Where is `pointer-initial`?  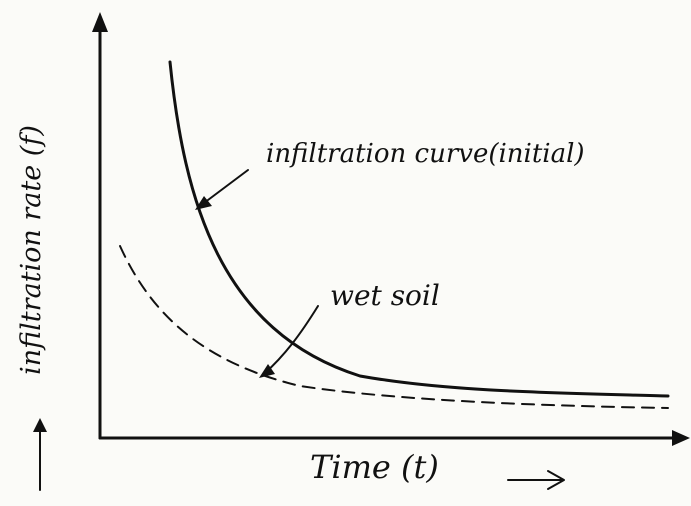
pointer-initial is located at coordinates (224, 188).